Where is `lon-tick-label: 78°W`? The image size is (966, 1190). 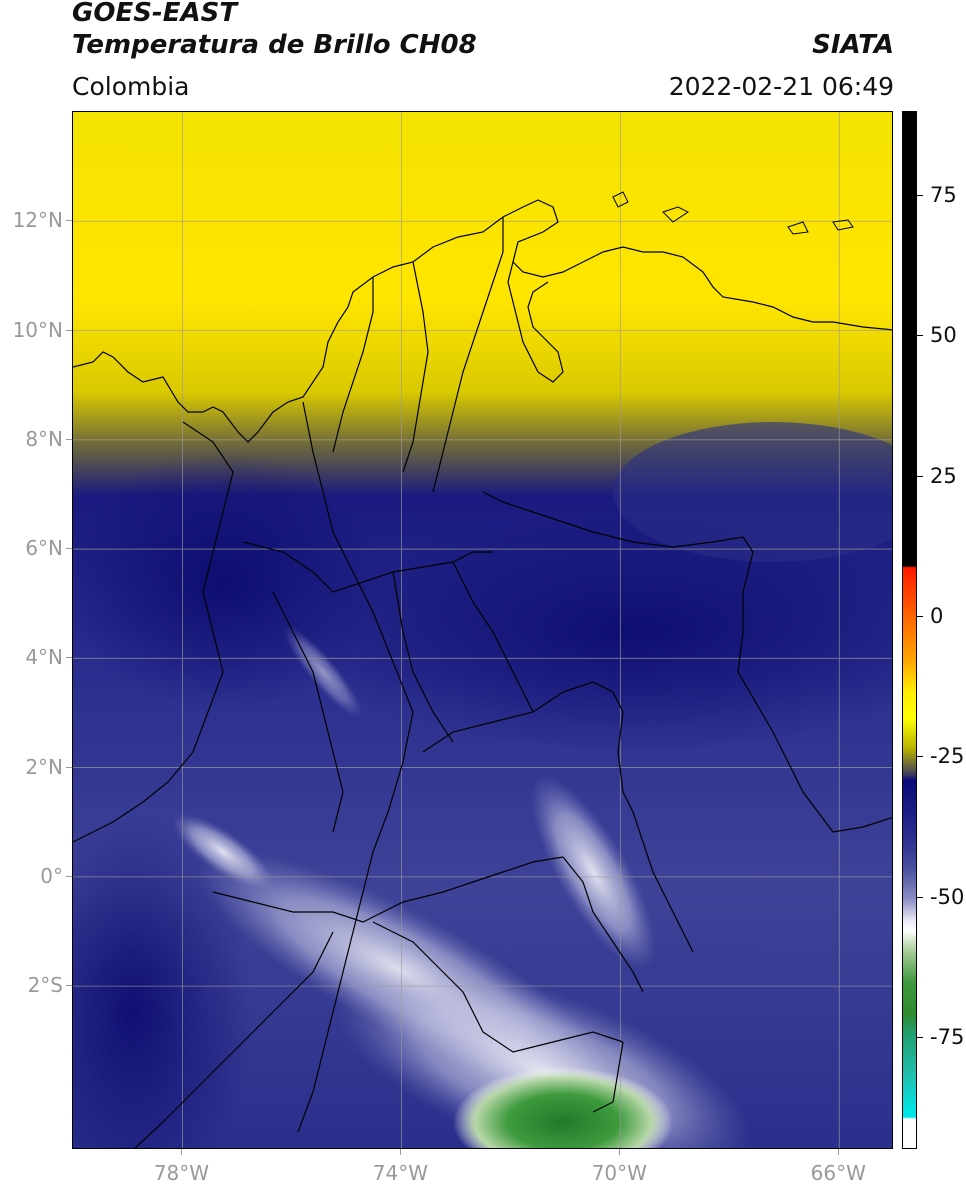 lon-tick-label: 78°W is located at coordinates (181, 1173).